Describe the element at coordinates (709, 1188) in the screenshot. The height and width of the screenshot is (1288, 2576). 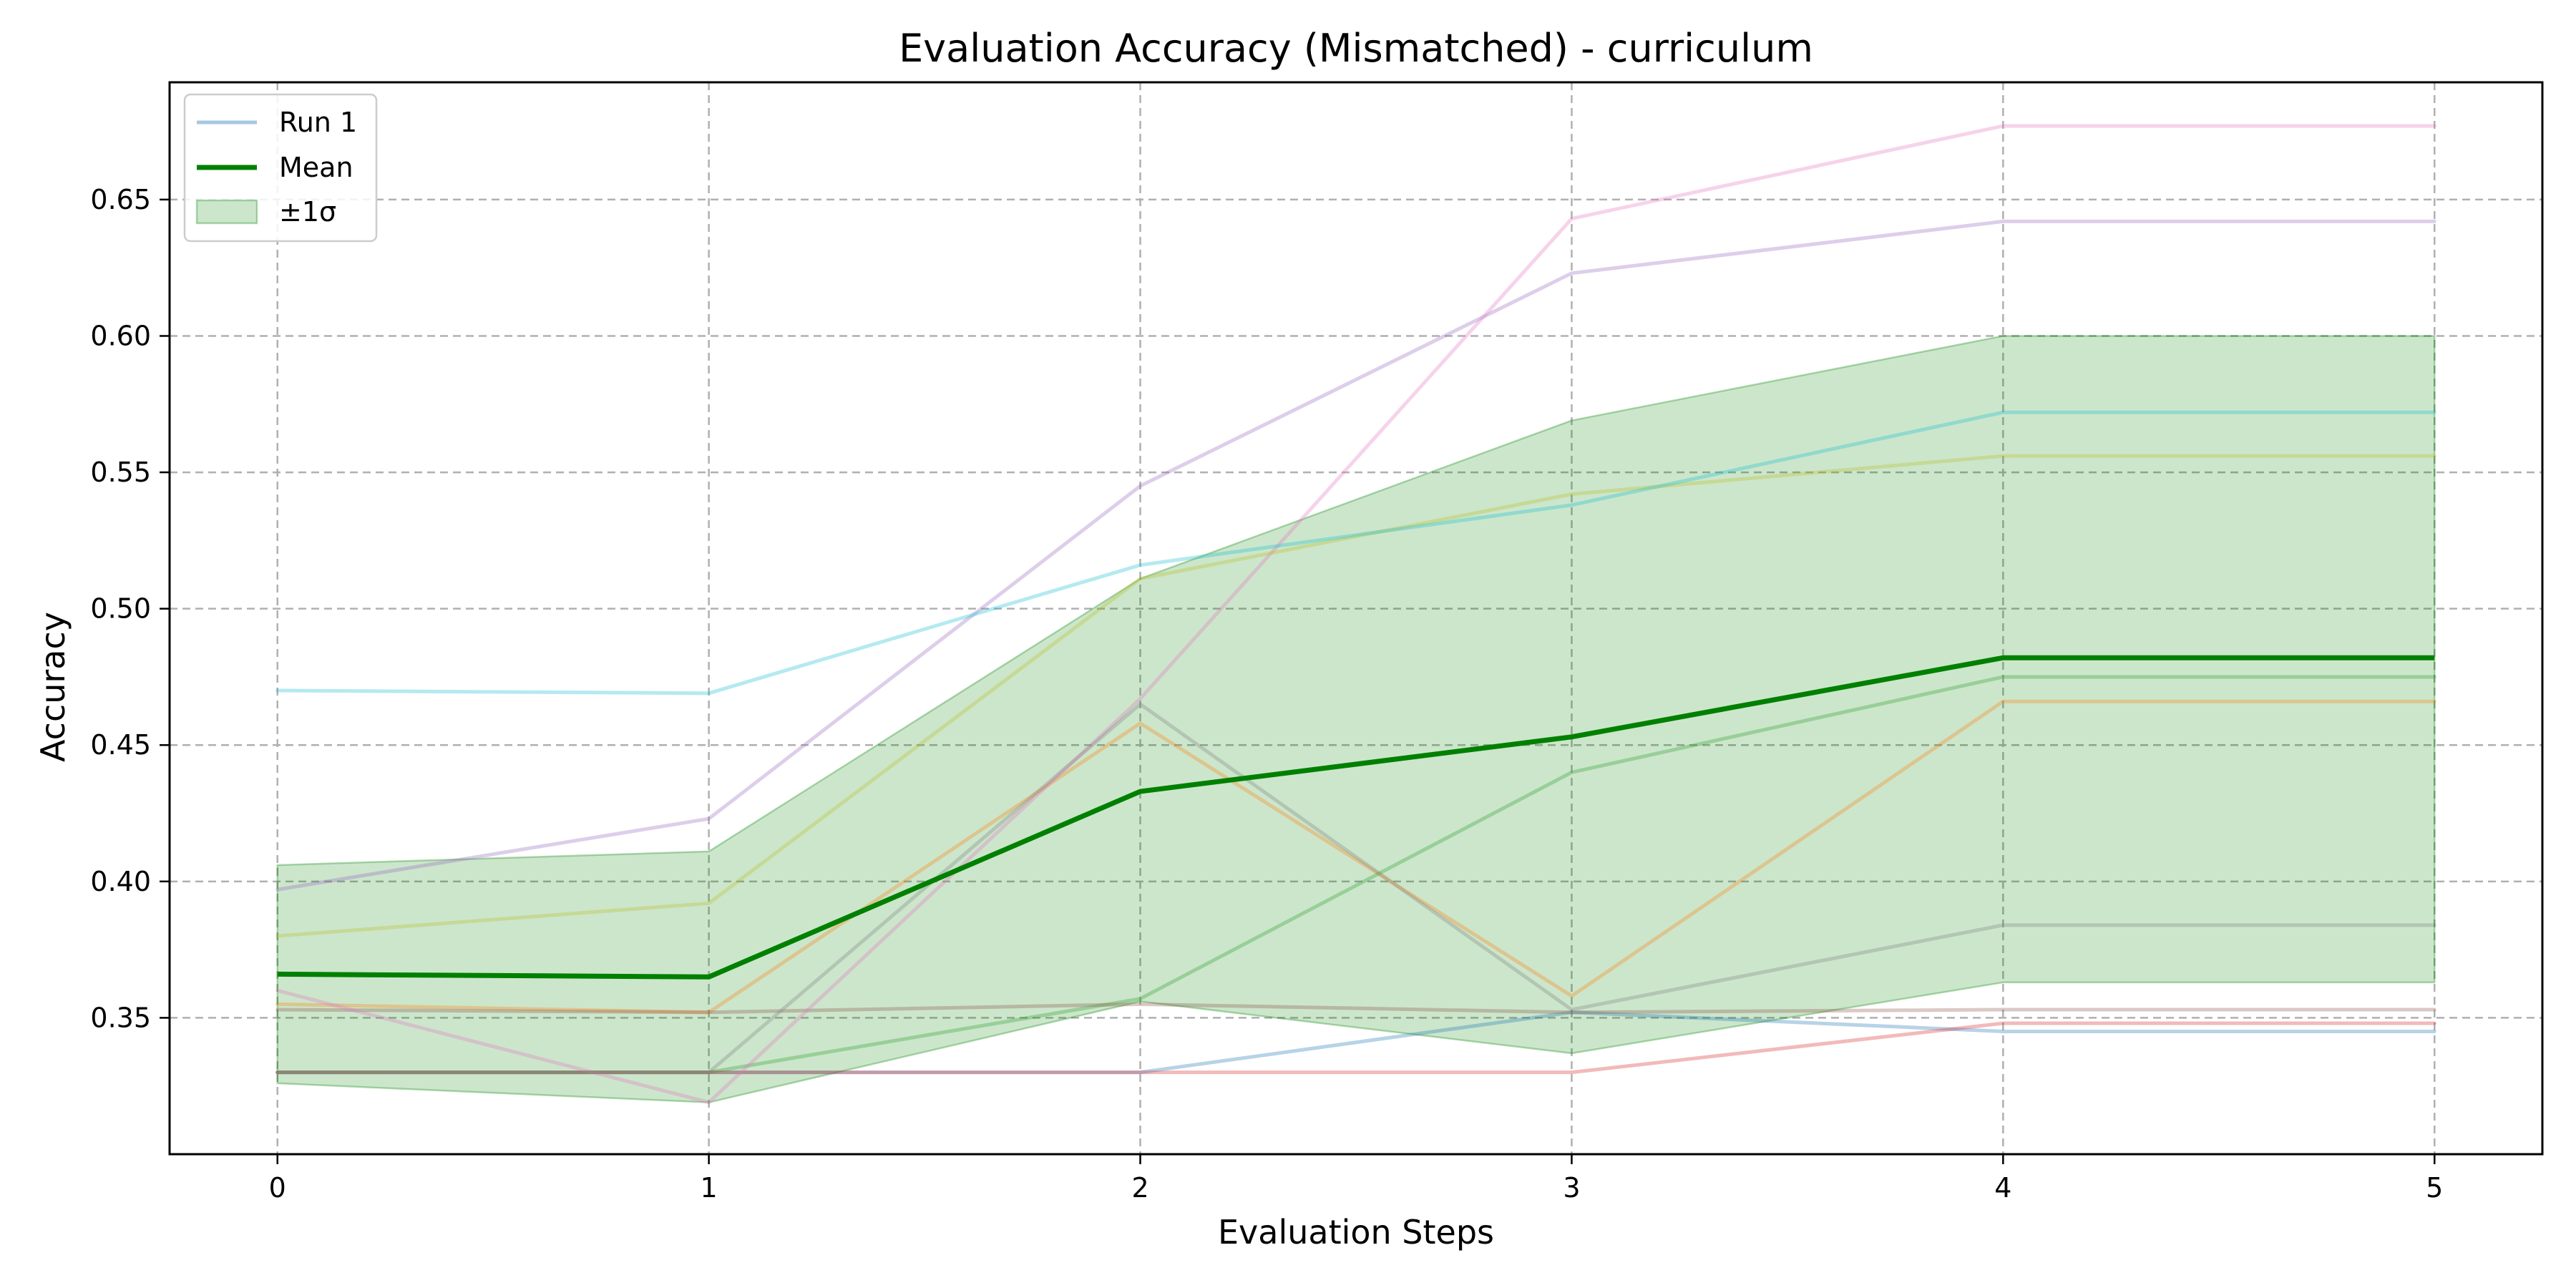
I see `x-tick-label: 1` at that location.